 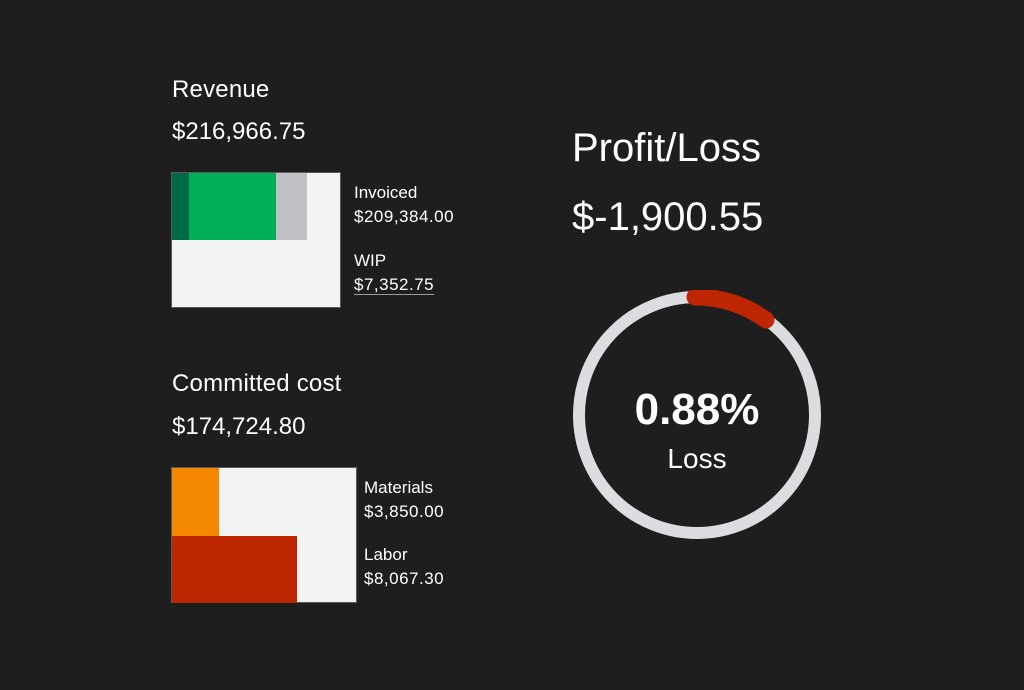 I want to click on gauge-loss-arc, so click(x=730, y=309).